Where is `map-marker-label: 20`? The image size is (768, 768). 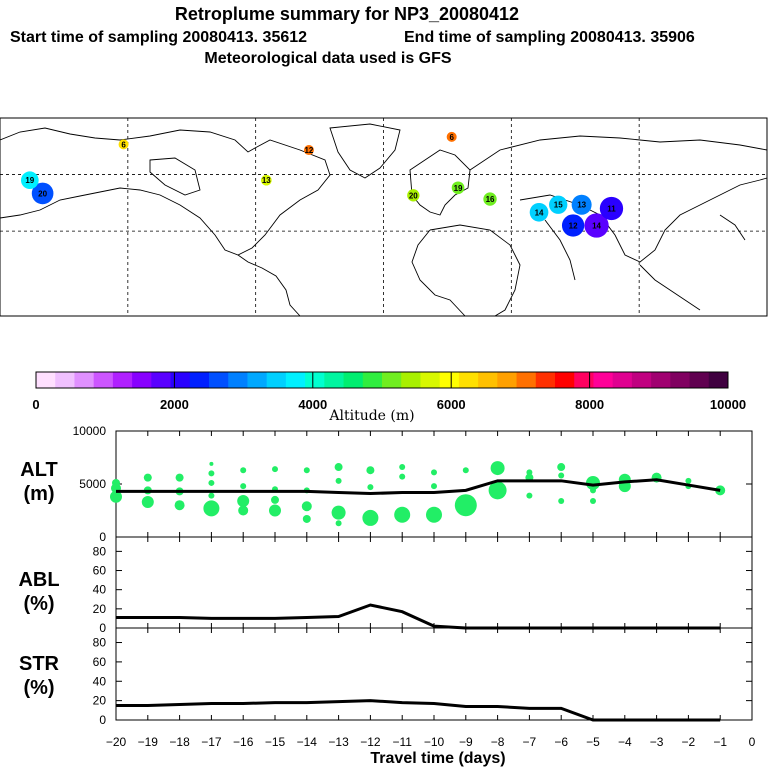
map-marker-label: 20 is located at coordinates (413, 195).